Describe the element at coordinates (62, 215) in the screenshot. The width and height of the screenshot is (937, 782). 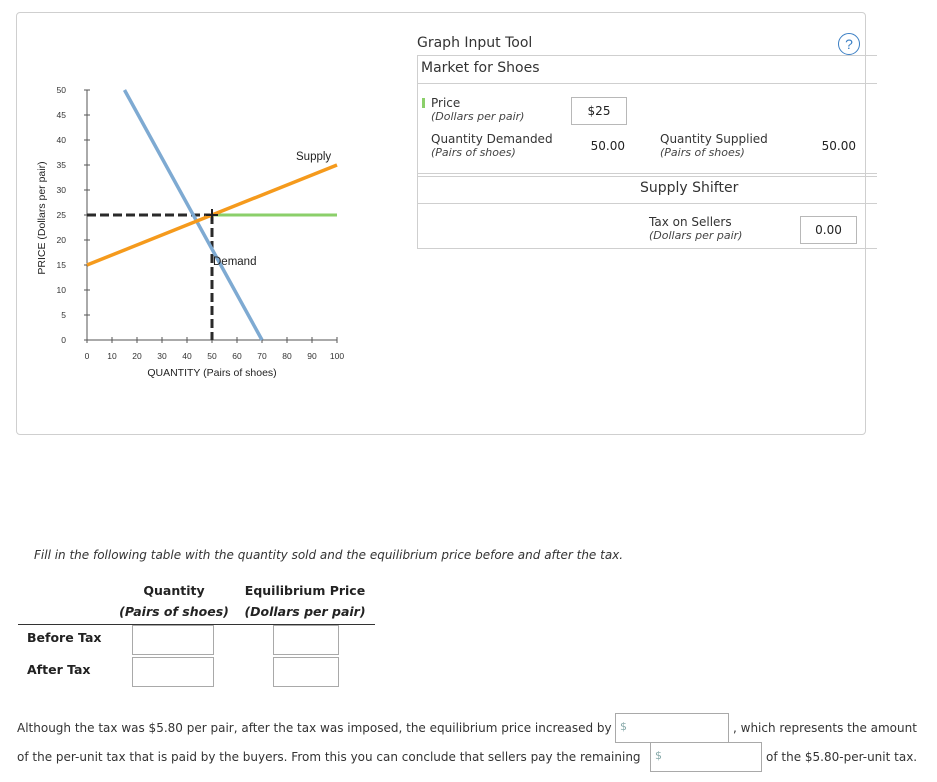
I see `y-tick-label: 25` at that location.